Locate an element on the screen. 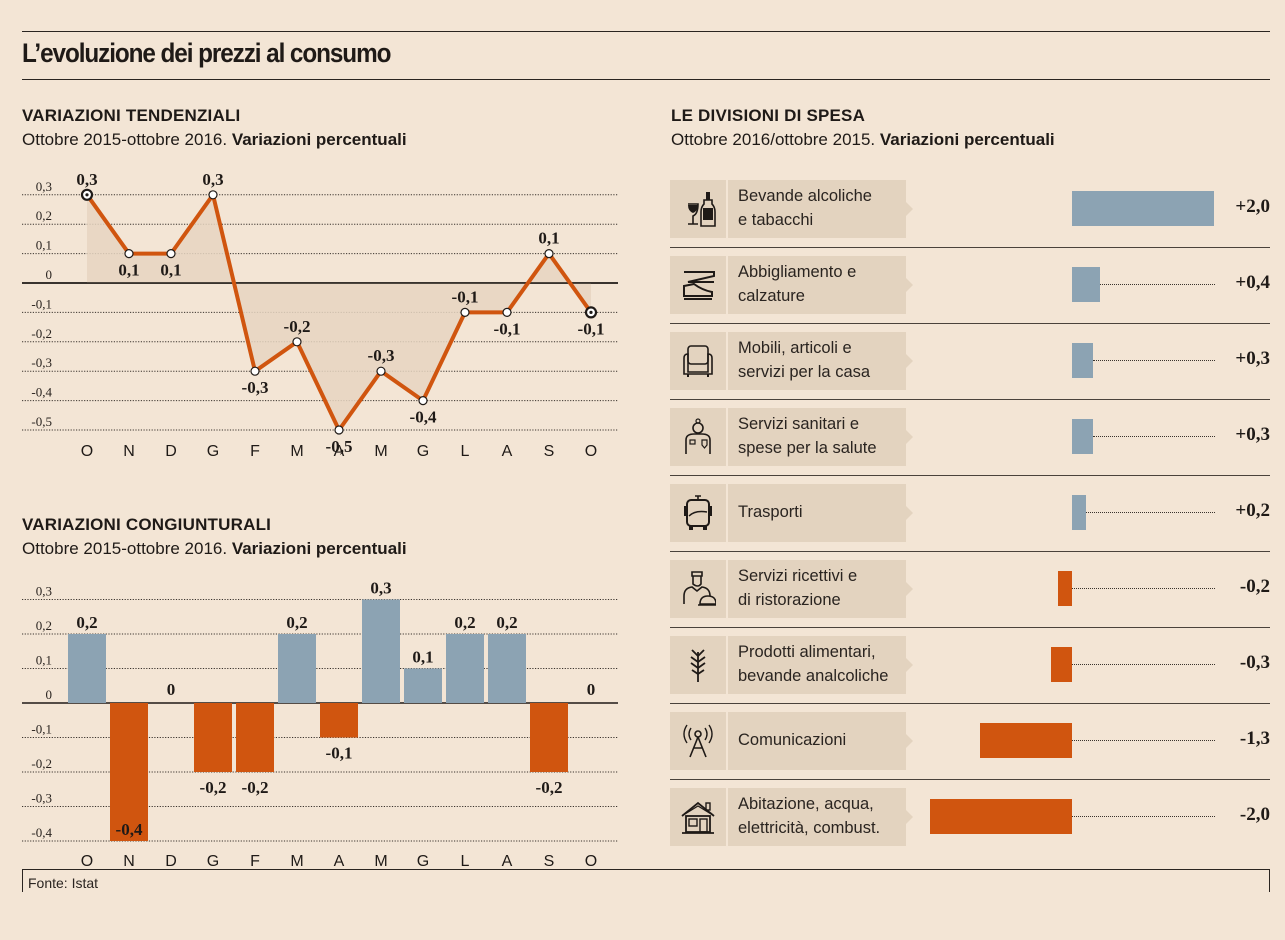  y-tick-label: -0,5 is located at coordinates (41, 421).